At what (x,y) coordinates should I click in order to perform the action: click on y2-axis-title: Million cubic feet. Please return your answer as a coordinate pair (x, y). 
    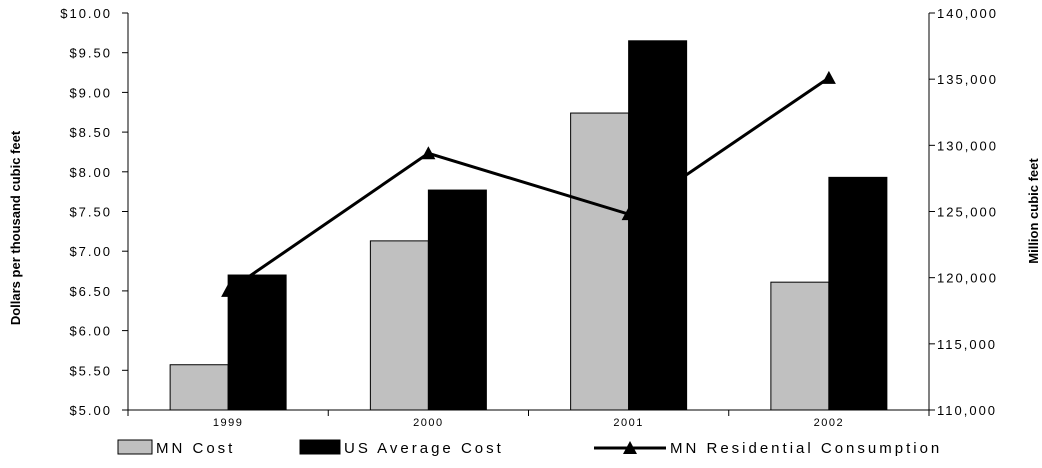
    Looking at the image, I should click on (1033, 211).